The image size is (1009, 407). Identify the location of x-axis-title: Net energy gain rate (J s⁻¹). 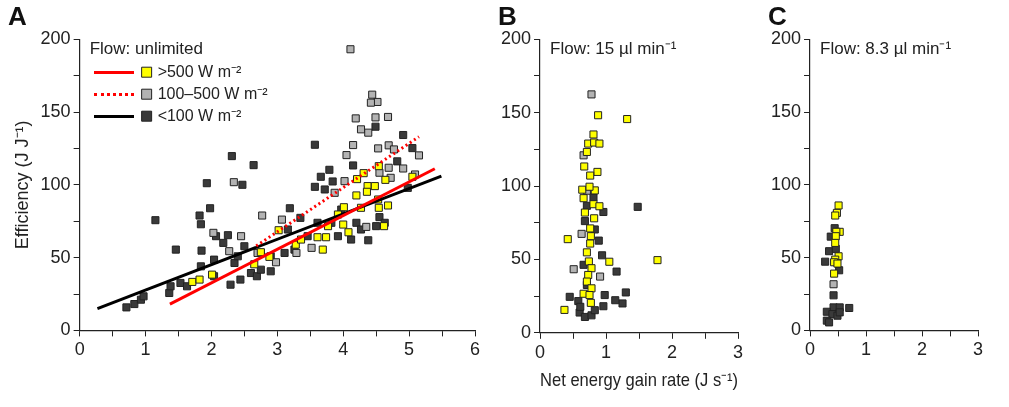
(639, 380).